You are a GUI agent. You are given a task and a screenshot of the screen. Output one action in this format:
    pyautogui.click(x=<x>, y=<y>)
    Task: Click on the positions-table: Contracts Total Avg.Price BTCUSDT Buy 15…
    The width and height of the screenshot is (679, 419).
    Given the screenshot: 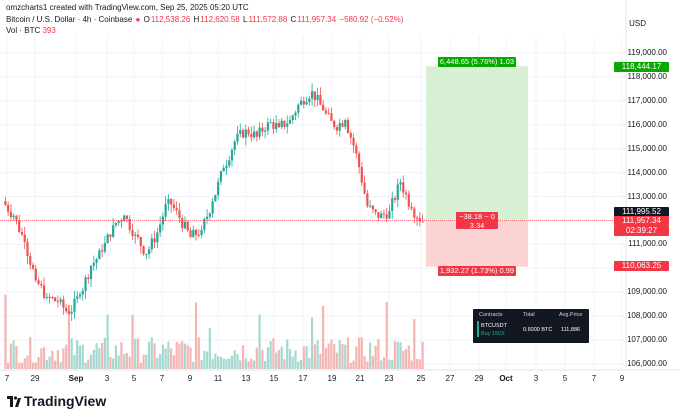 What is the action you would take?
    pyautogui.click(x=531, y=326)
    